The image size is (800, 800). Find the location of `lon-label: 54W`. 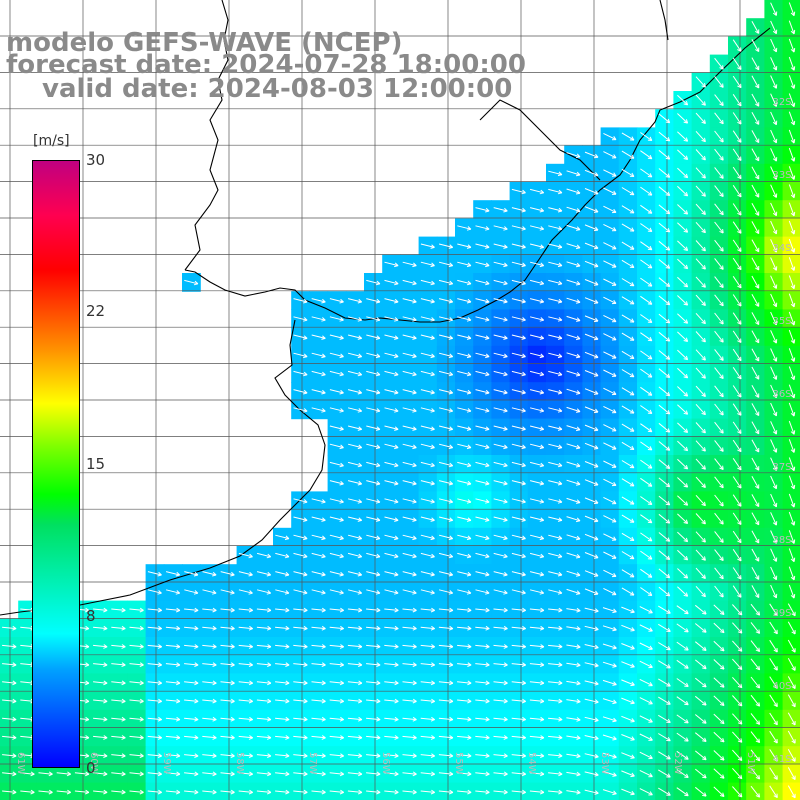

lon-label: 54W is located at coordinates (531, 763).